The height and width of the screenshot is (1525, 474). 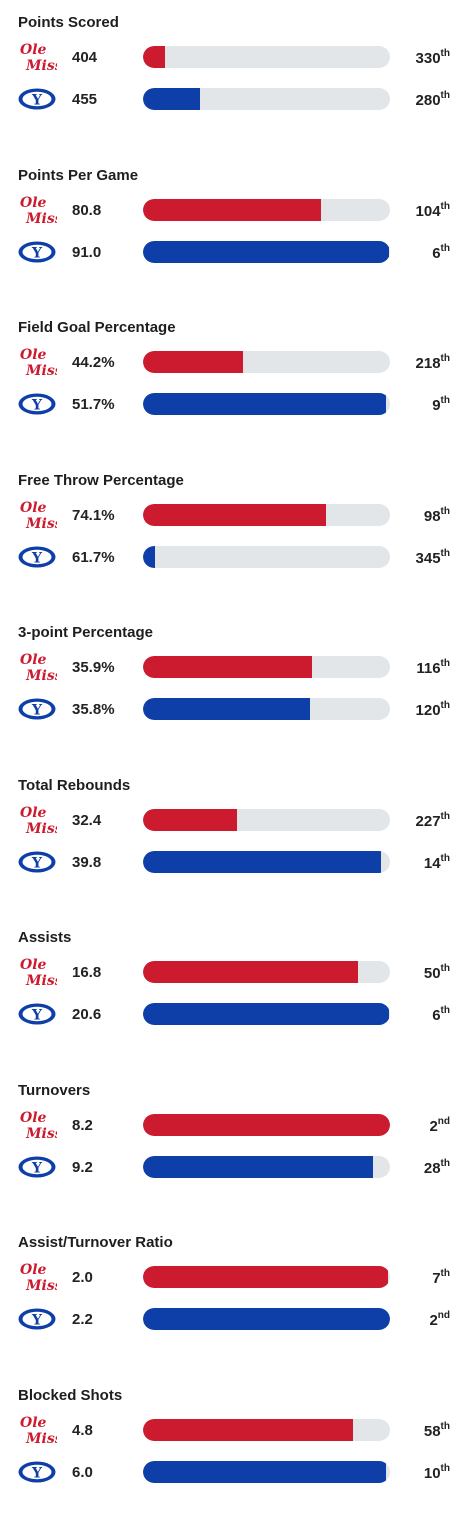 I want to click on stat-value: 404, so click(x=84, y=57).